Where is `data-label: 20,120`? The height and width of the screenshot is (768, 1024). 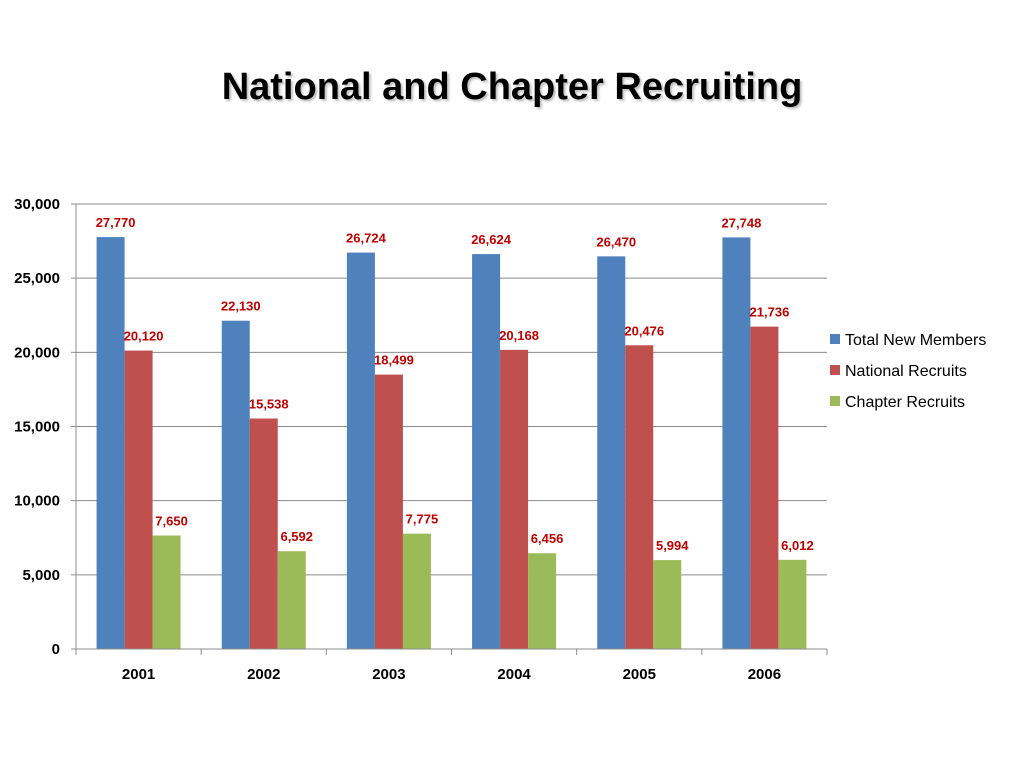 data-label: 20,120 is located at coordinates (144, 336).